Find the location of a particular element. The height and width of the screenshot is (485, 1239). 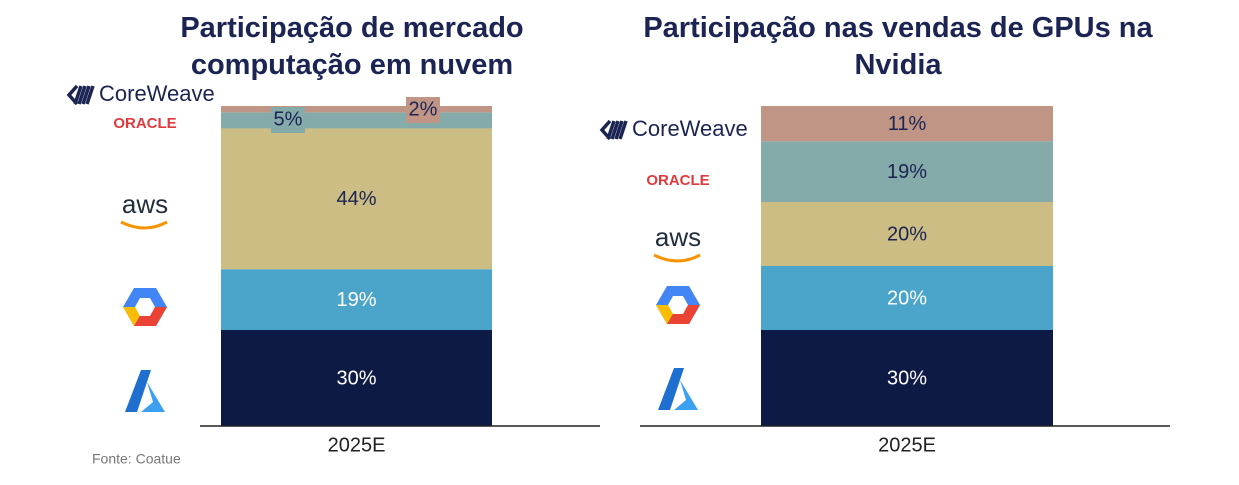

value-label: 44% is located at coordinates (356, 199).